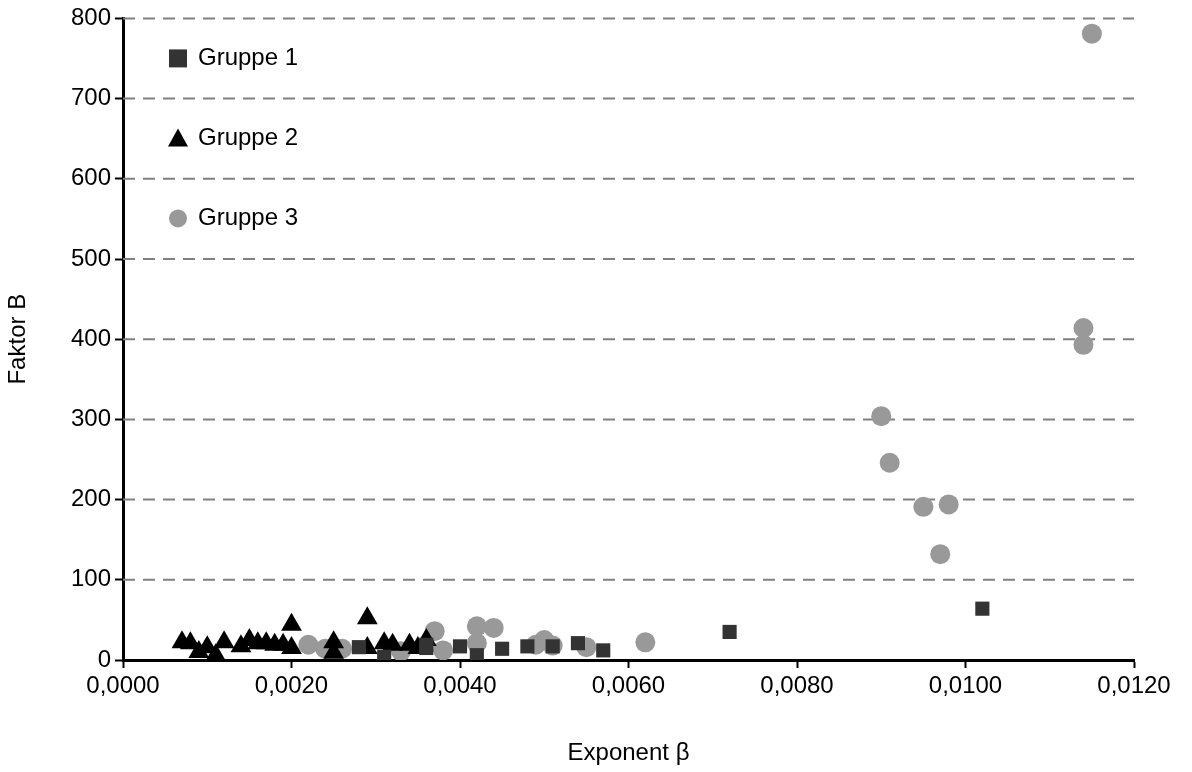 This screenshot has height=772, width=1192. What do you see at coordinates (104, 658) in the screenshot?
I see `y-tick-label: 0` at bounding box center [104, 658].